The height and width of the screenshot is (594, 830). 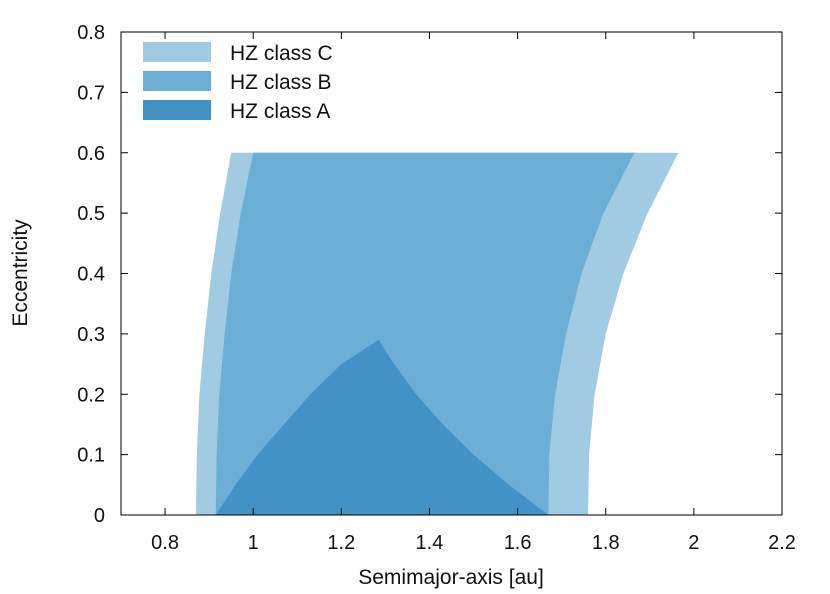 What do you see at coordinates (693, 543) in the screenshot?
I see `x-tick-label: 2` at bounding box center [693, 543].